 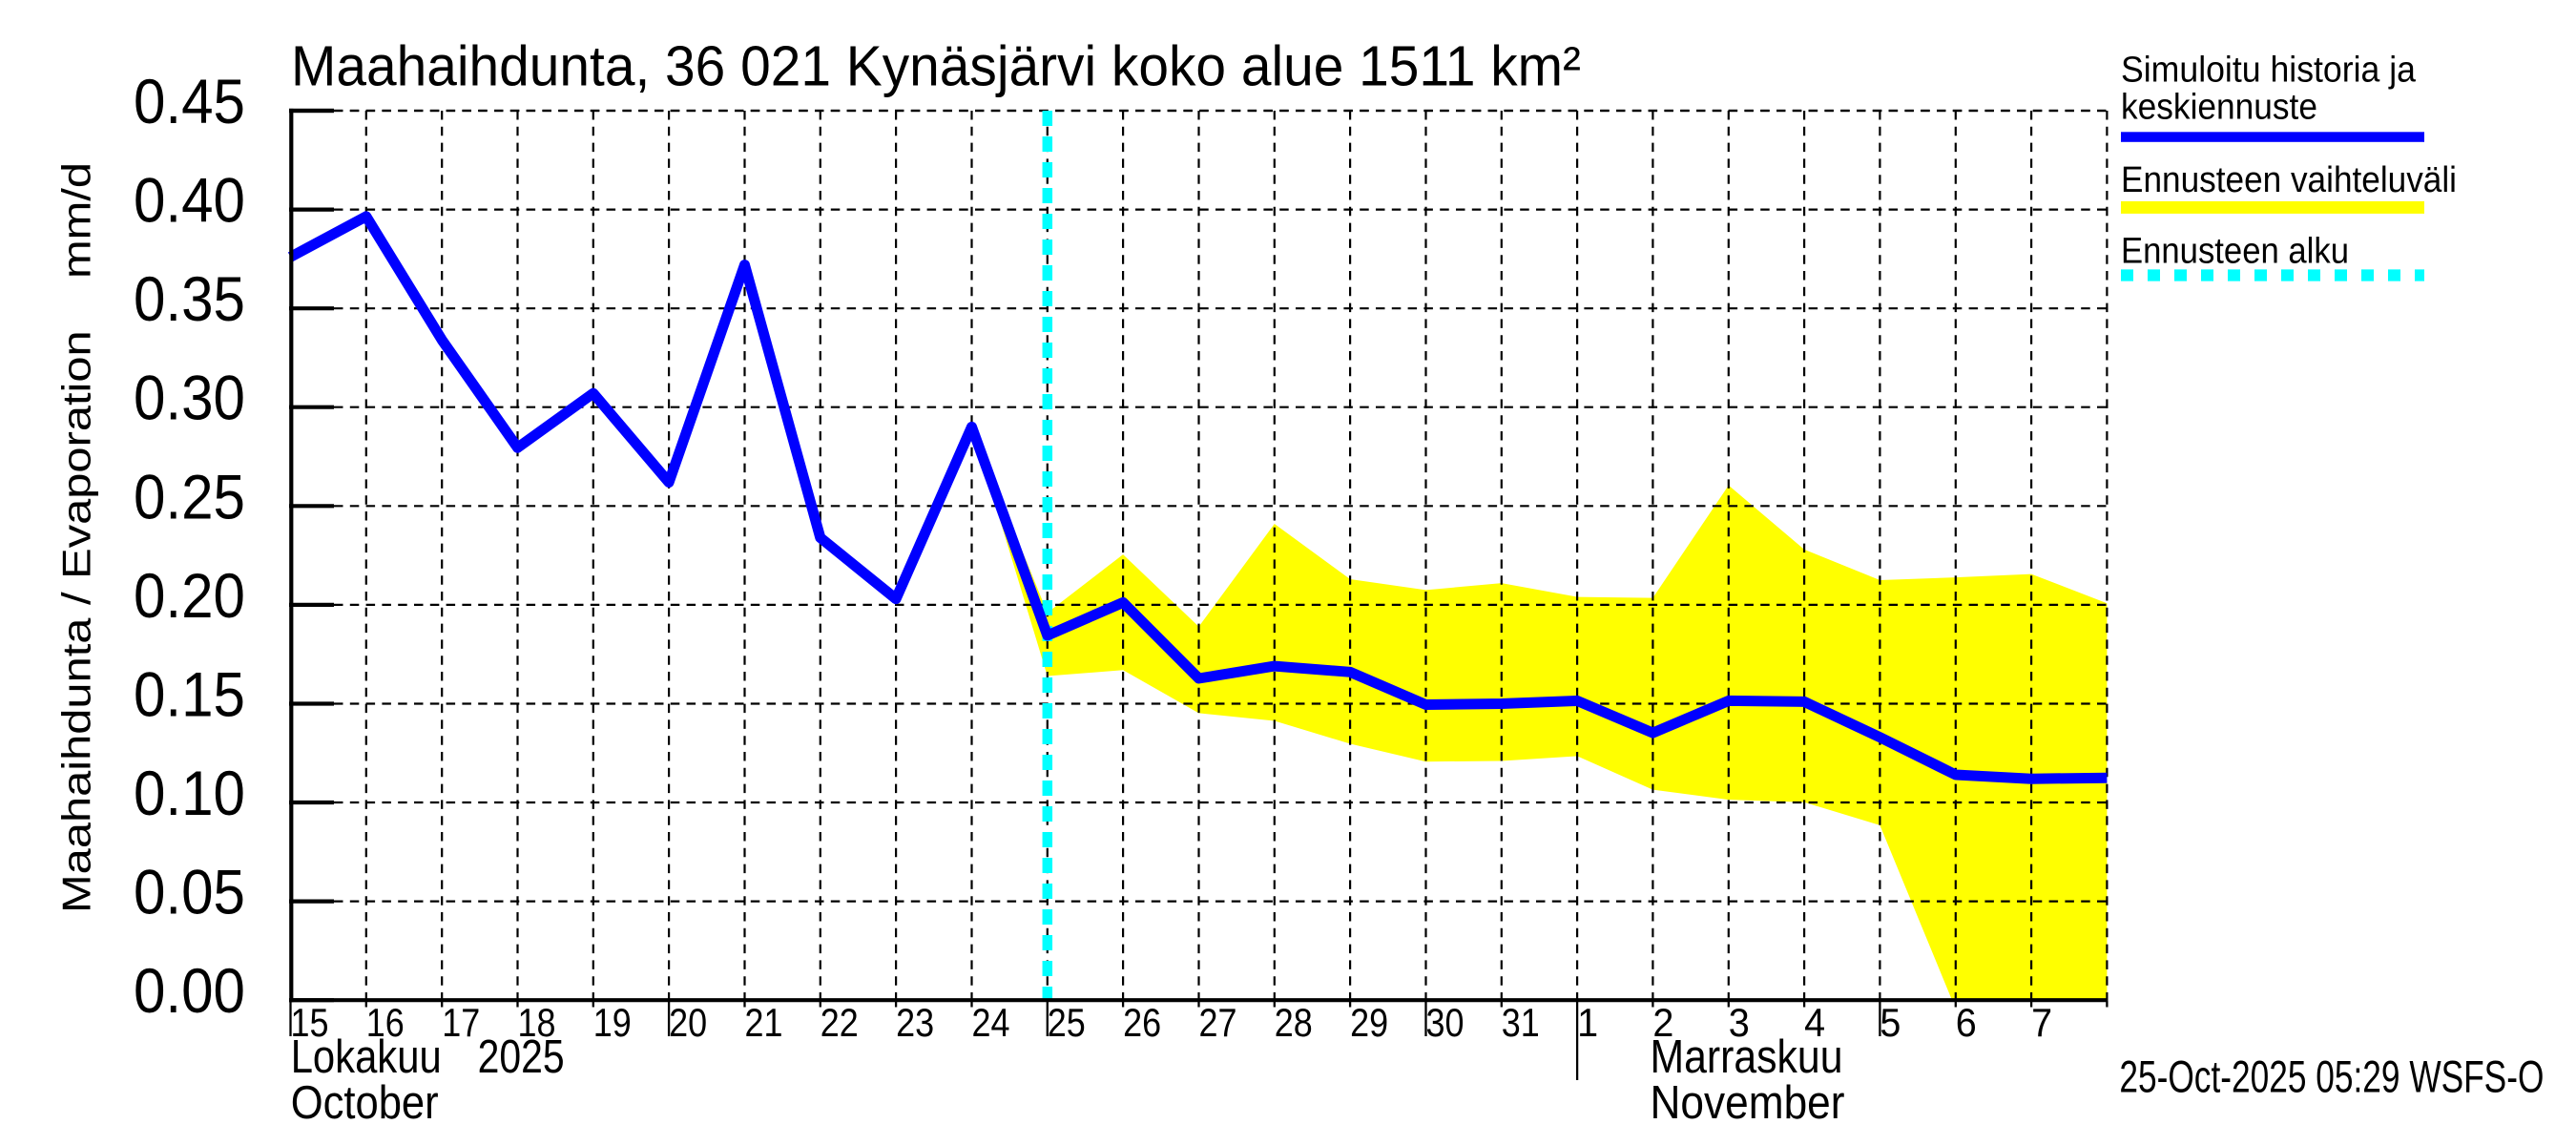 What do you see at coordinates (189, 596) in the screenshot?
I see `svg-text: 0.20` at bounding box center [189, 596].